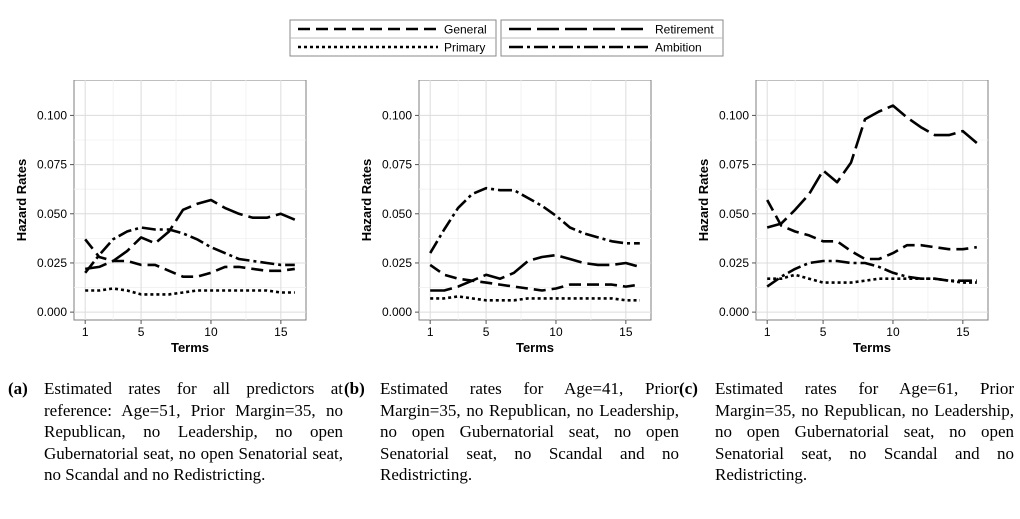 The width and height of the screenshot is (1020, 519). I want to click on legend-label-general: General, so click(465, 30).